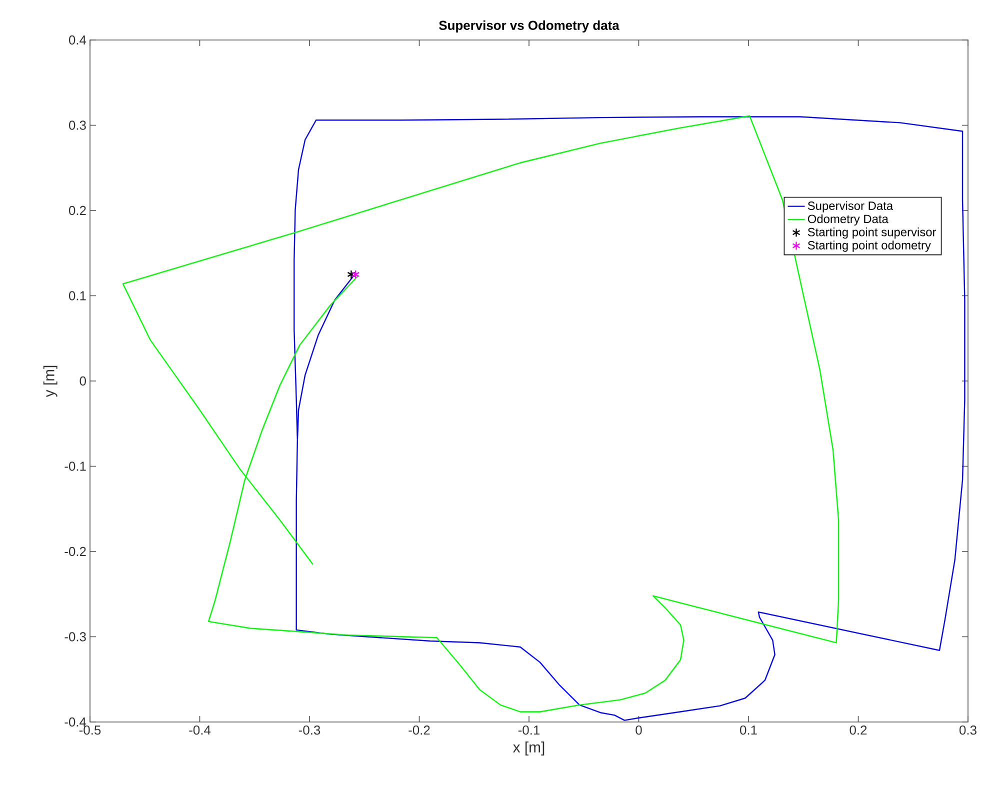 This screenshot has height=798, width=998. Describe the element at coordinates (83, 381) in the screenshot. I see `y-tick-label: 0` at that location.